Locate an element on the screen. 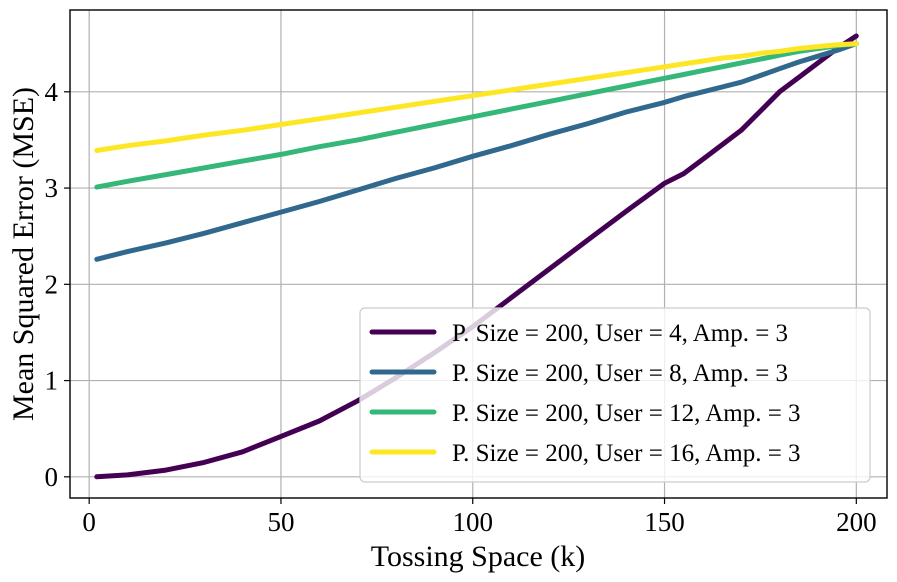  y-tick-label: 3 is located at coordinates (52, 188).